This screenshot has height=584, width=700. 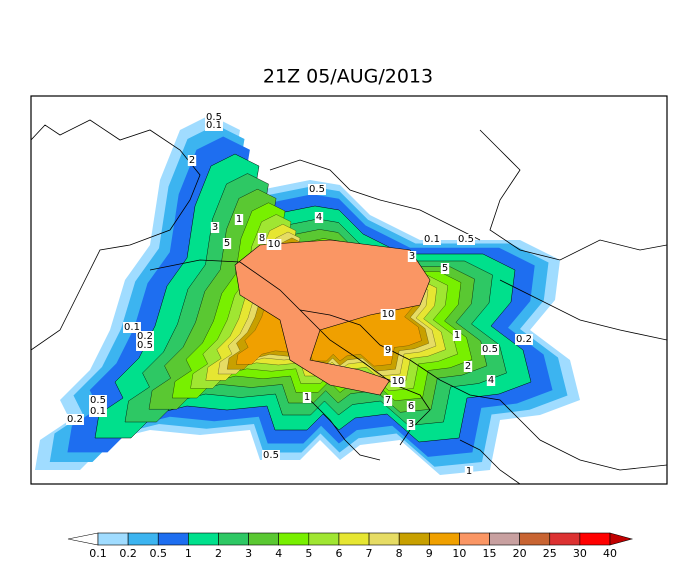 What do you see at coordinates (158, 553) in the screenshot?
I see `colorbar-label: 0.5` at bounding box center [158, 553].